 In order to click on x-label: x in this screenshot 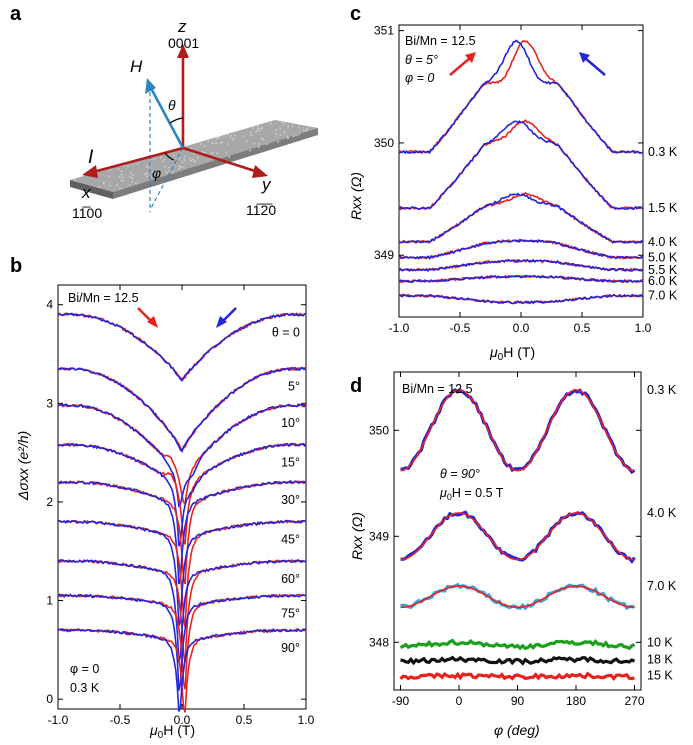, I will do `click(86, 192)`.